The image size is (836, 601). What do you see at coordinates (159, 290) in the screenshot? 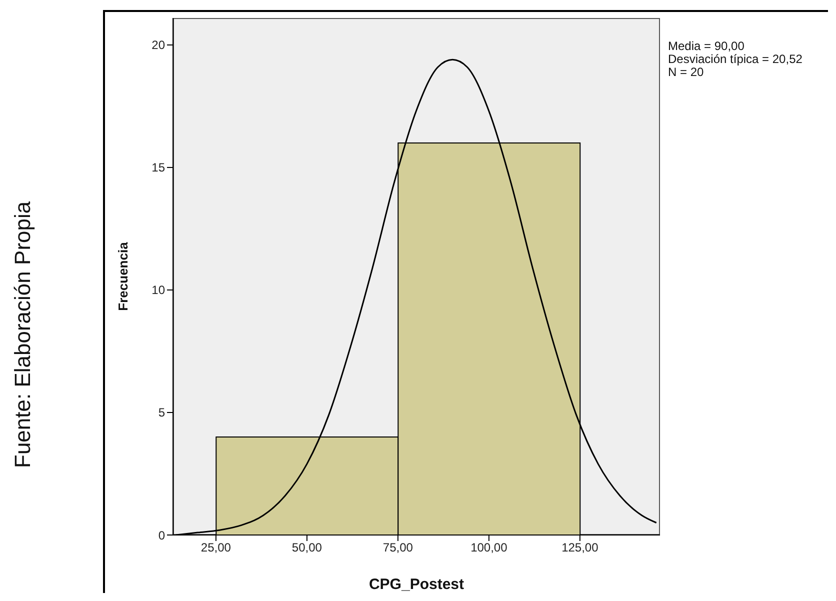
I see `y-tick-label: 10` at bounding box center [159, 290].